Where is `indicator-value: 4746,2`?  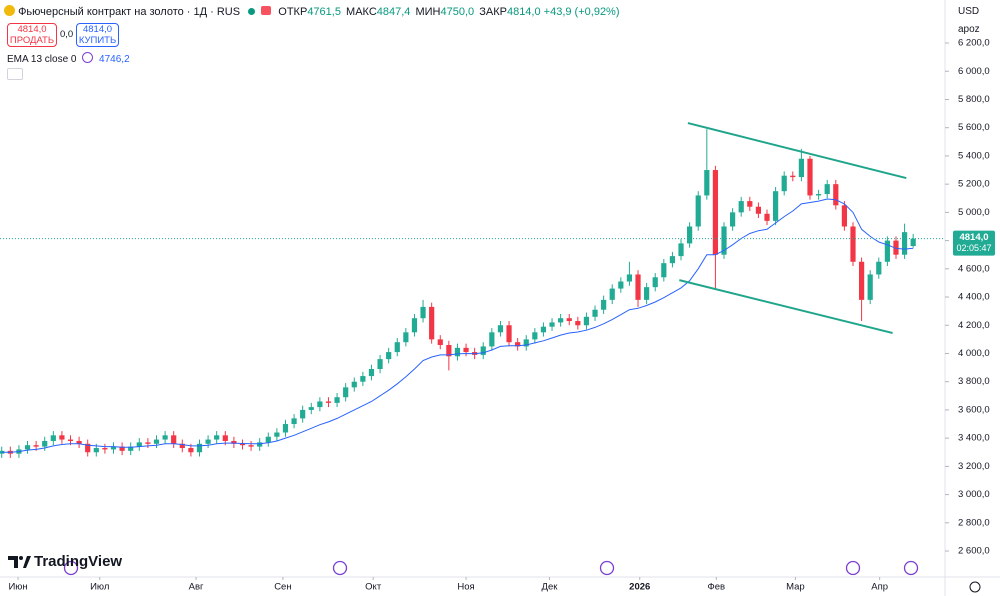
indicator-value: 4746,2 is located at coordinates (114, 59).